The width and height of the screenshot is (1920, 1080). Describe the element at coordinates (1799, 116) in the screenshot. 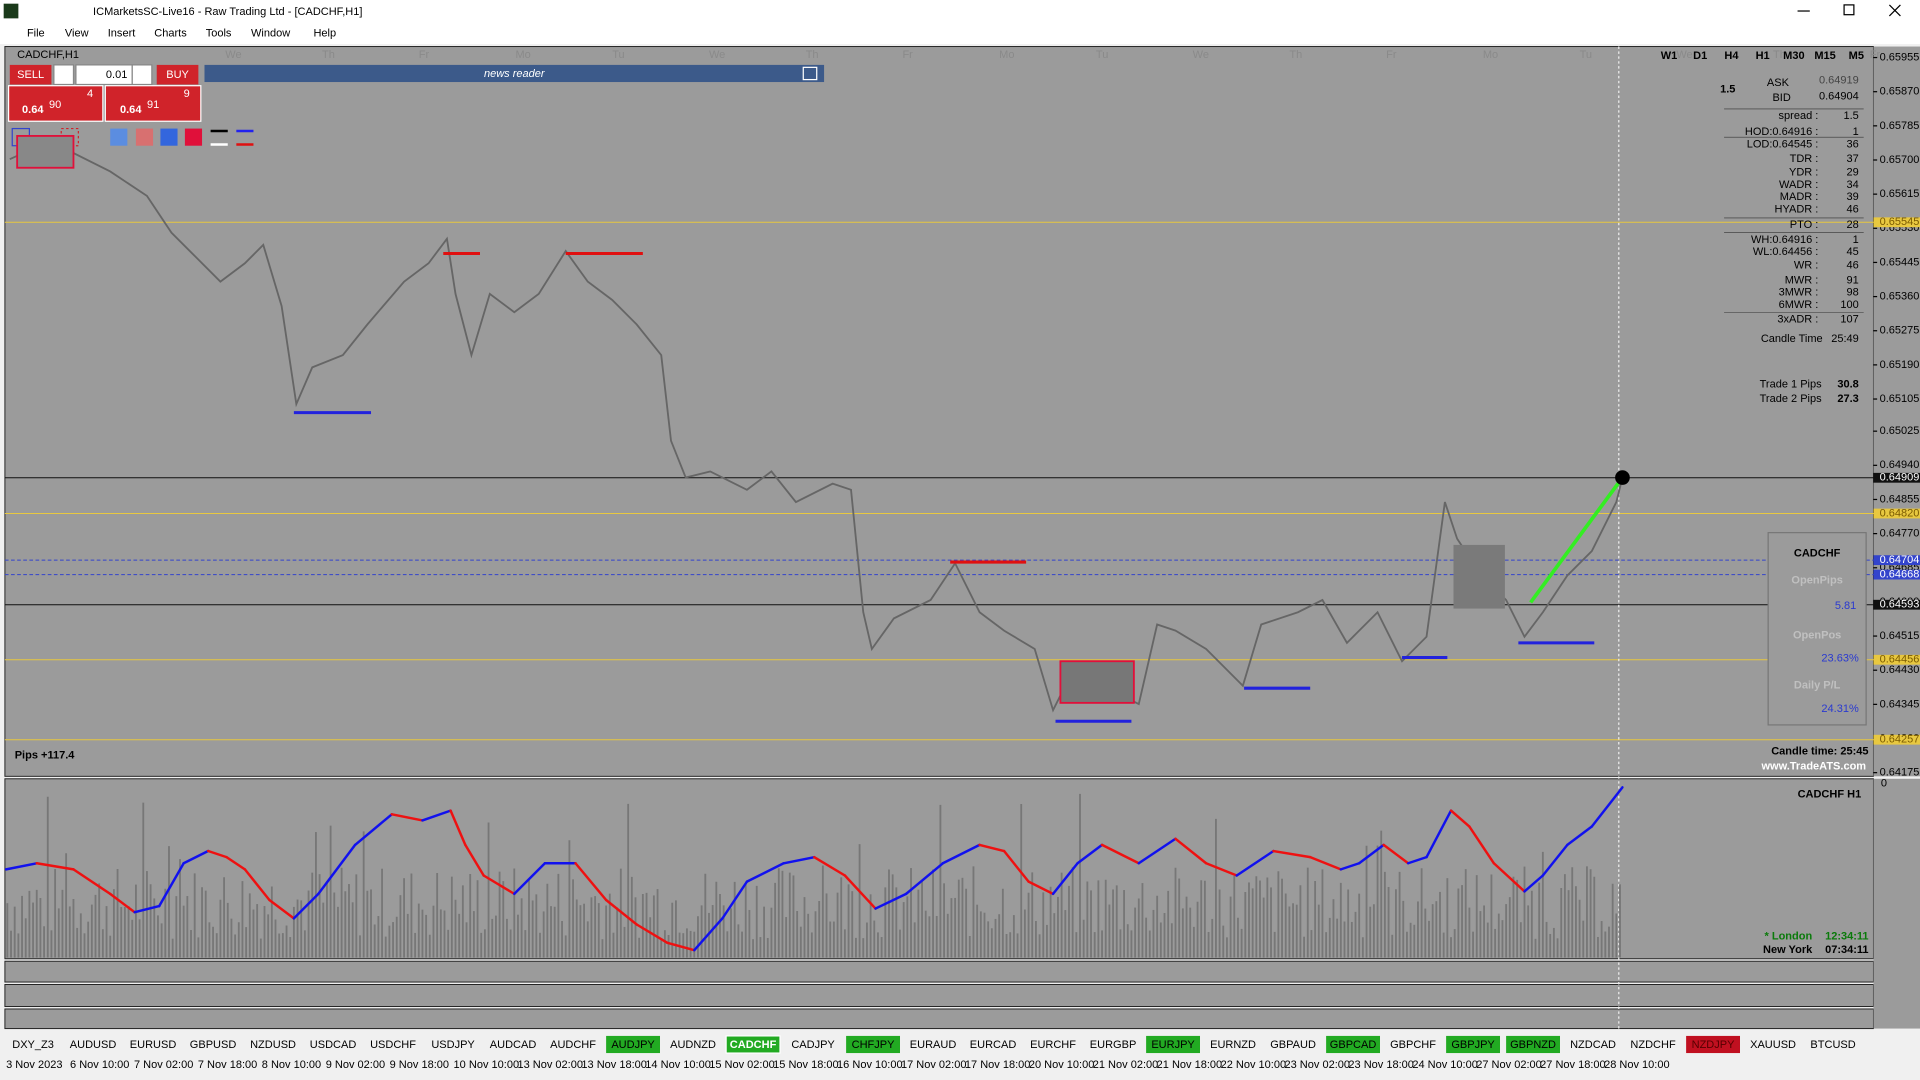

I see `info-label: spread :` at that location.